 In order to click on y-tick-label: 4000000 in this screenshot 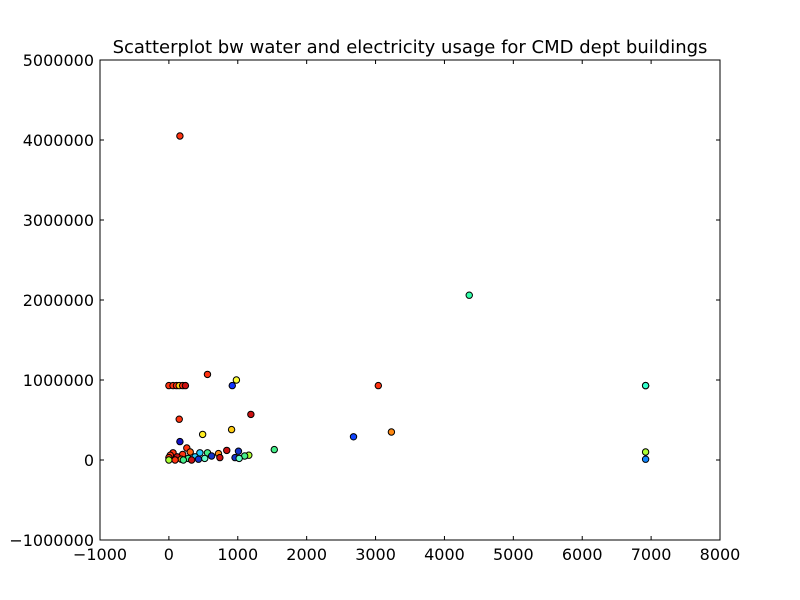, I will do `click(58, 140)`.